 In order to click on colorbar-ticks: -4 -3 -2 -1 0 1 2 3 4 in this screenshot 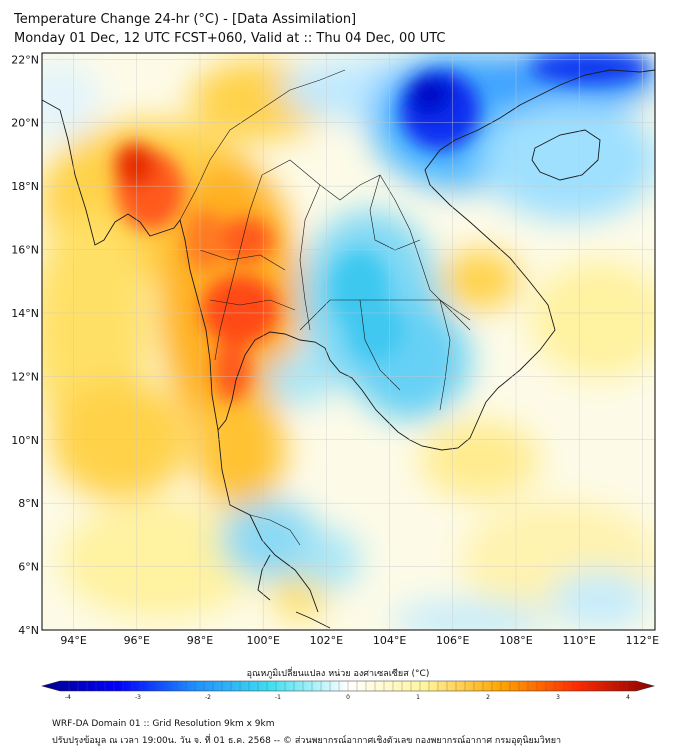, I will do `click(347, 690)`.